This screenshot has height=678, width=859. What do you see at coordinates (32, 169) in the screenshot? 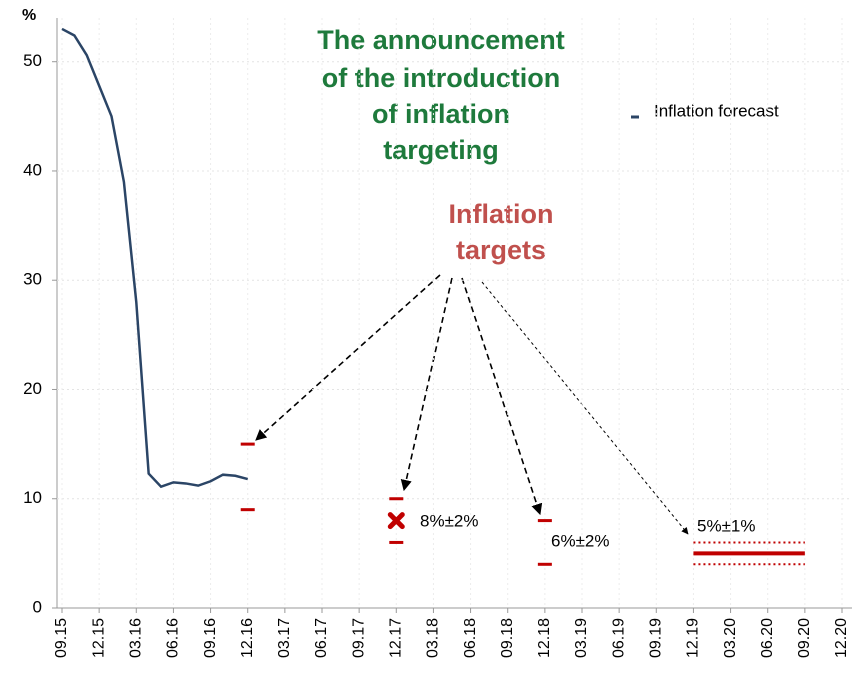
I see `y-tick-label: 40` at bounding box center [32, 169].